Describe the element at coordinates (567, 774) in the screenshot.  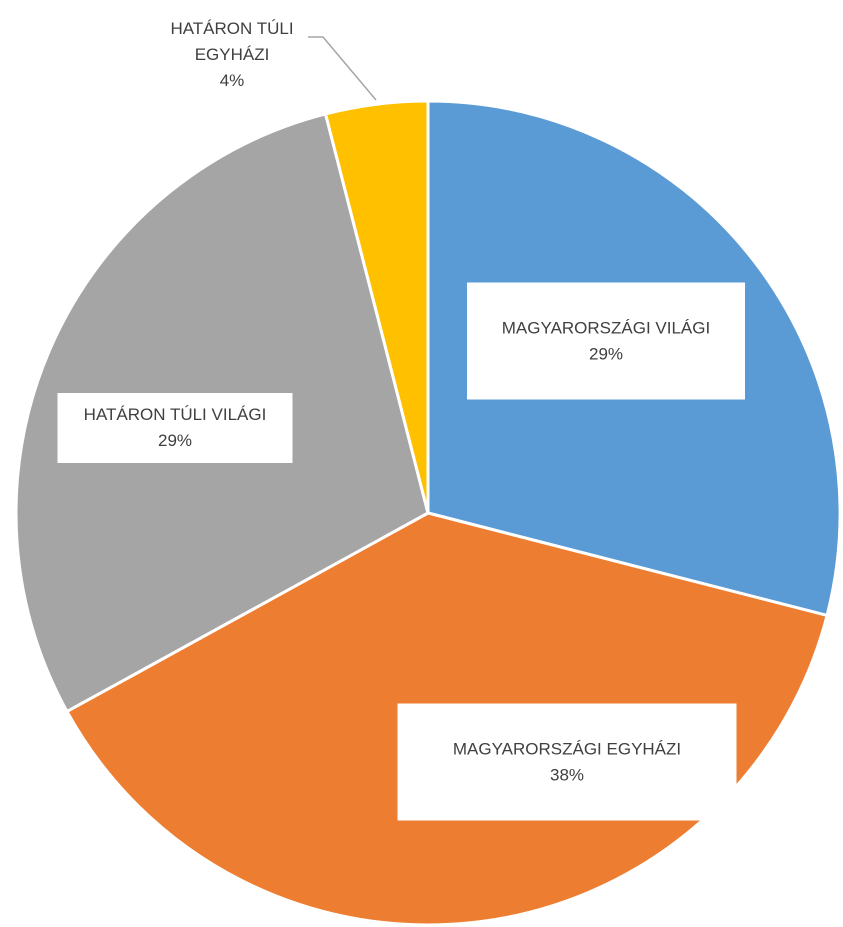
I see `value-label: 38%` at that location.